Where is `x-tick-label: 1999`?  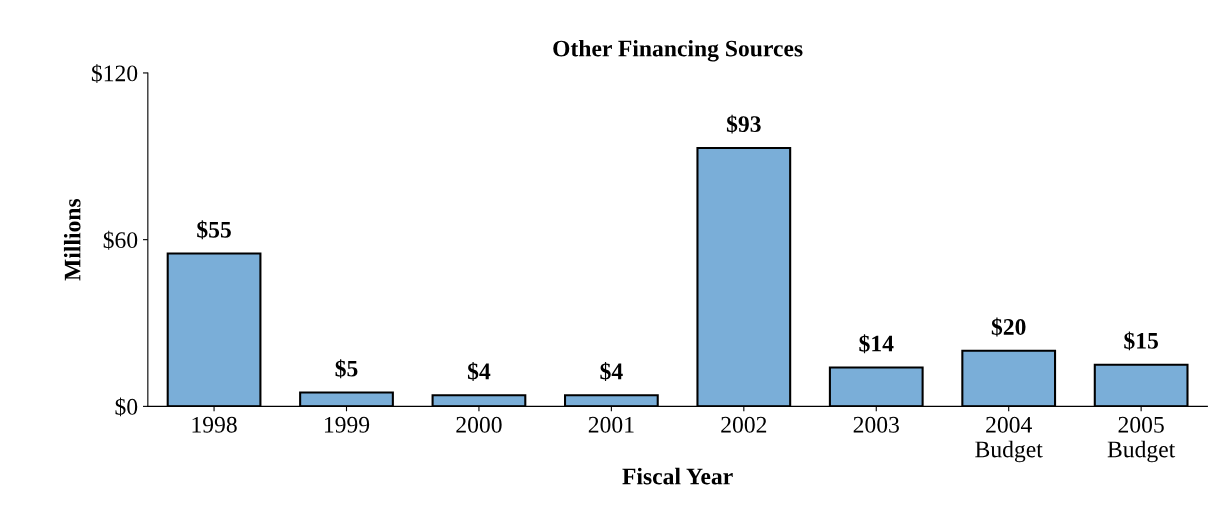 x-tick-label: 1999 is located at coordinates (347, 424).